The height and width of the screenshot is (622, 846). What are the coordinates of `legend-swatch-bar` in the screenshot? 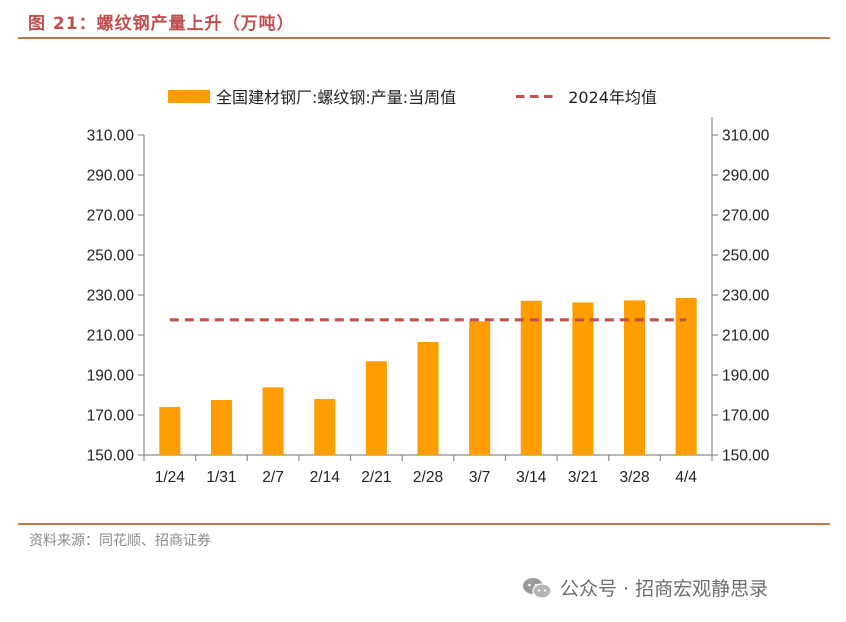 It's located at (189, 96).